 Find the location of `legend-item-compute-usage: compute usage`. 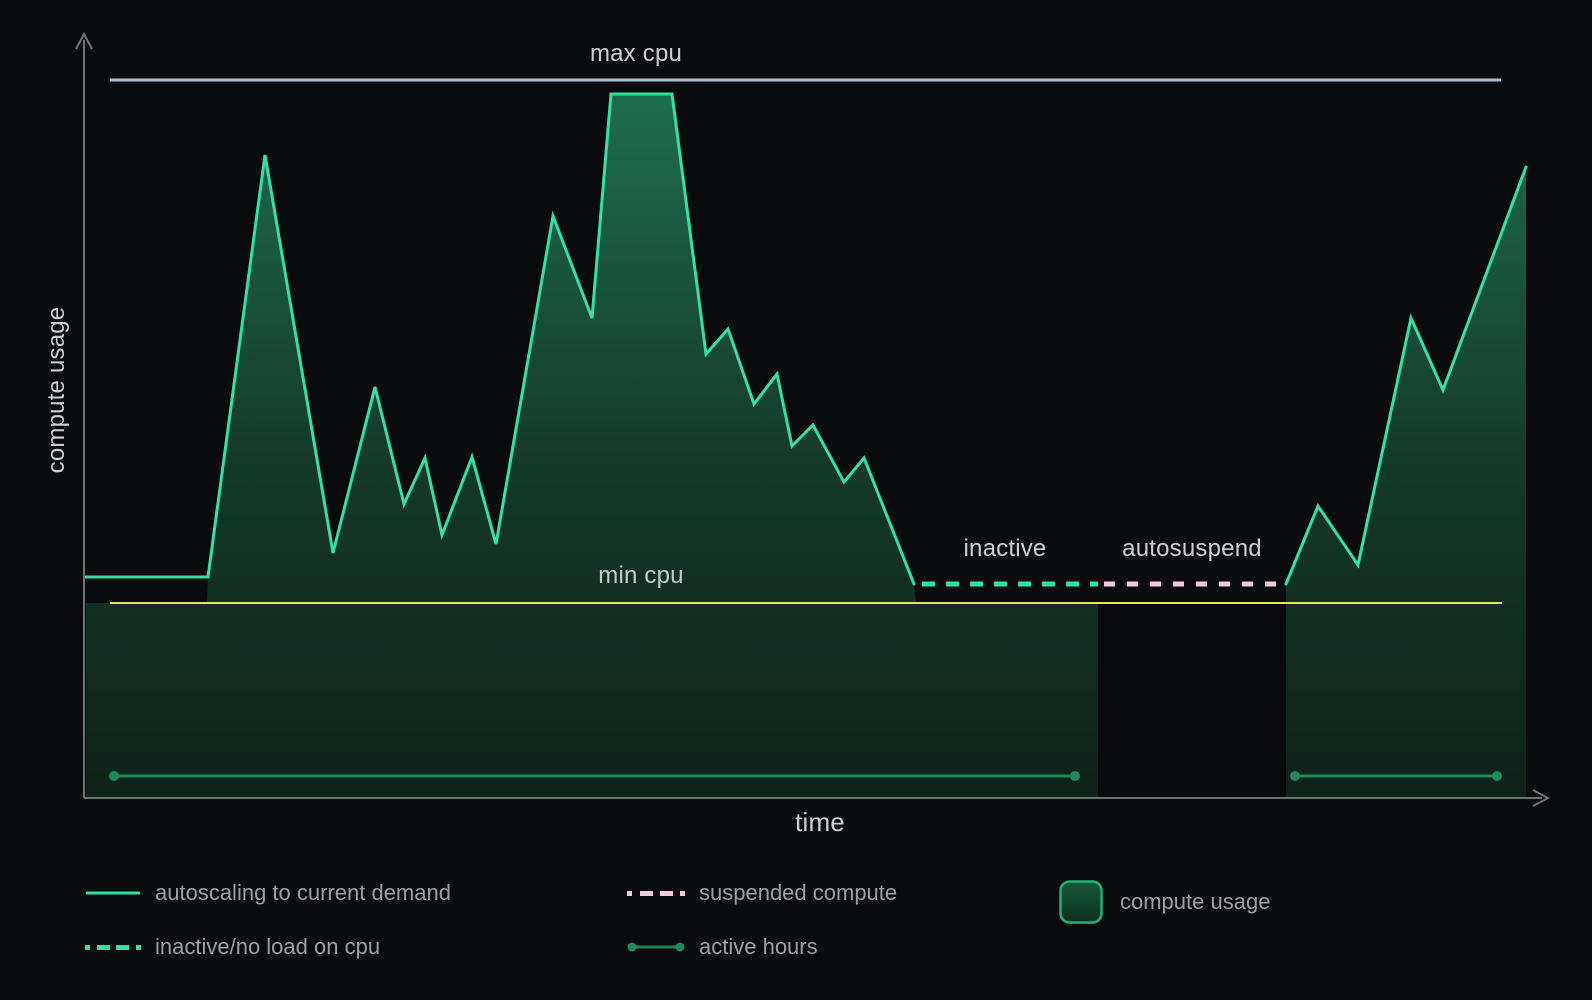

legend-item-compute-usage: compute usage is located at coordinates (1165, 901).